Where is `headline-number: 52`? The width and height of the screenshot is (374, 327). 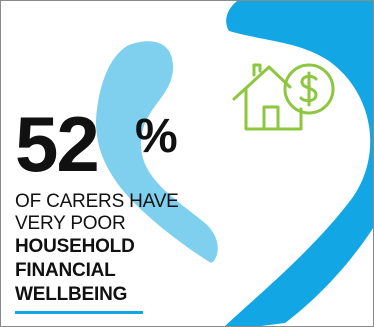 headline-number: 52 is located at coordinates (57, 144).